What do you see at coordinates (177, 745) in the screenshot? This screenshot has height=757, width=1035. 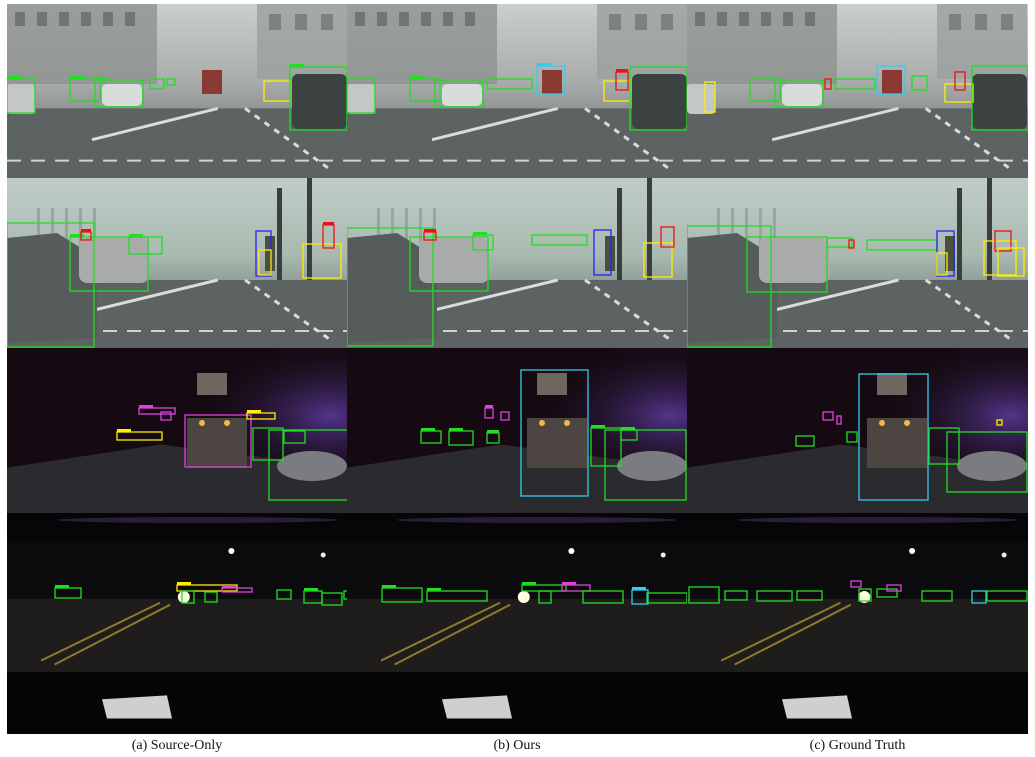 I see `caption-source-only: (a) Source-Only` at bounding box center [177, 745].